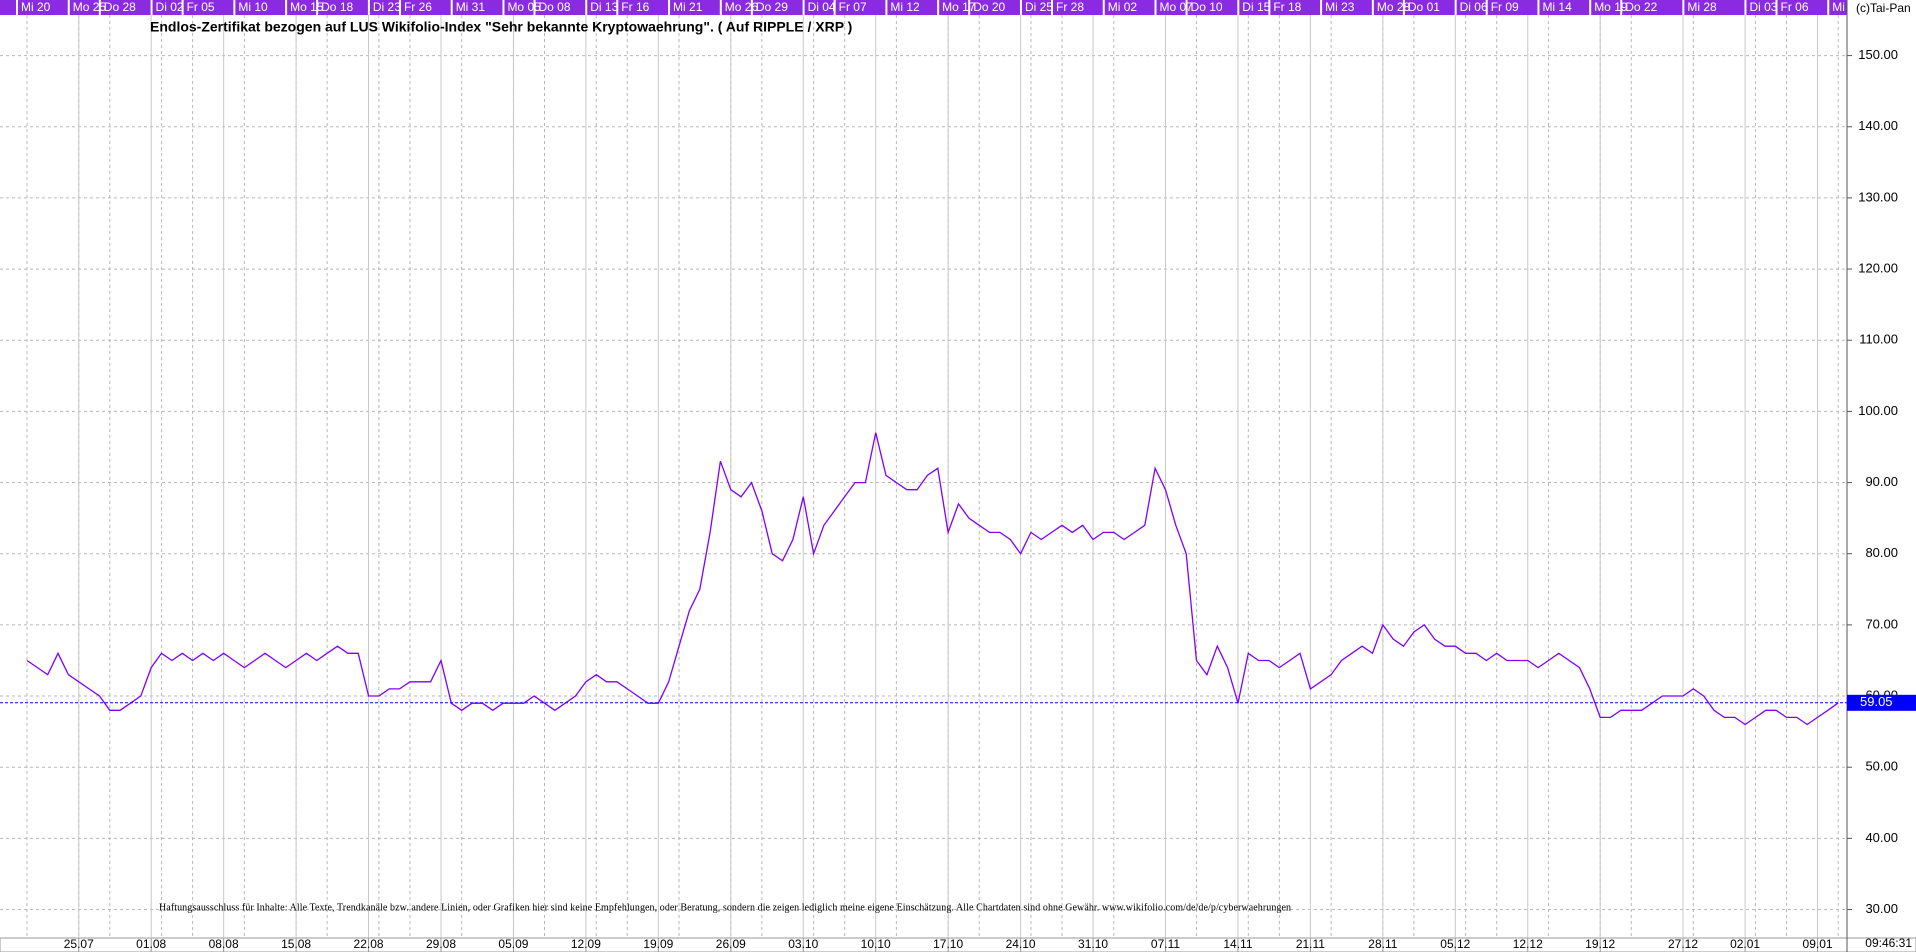 The width and height of the screenshot is (1916, 952). What do you see at coordinates (635, 7) in the screenshot?
I see `top-label: Fr 16` at bounding box center [635, 7].